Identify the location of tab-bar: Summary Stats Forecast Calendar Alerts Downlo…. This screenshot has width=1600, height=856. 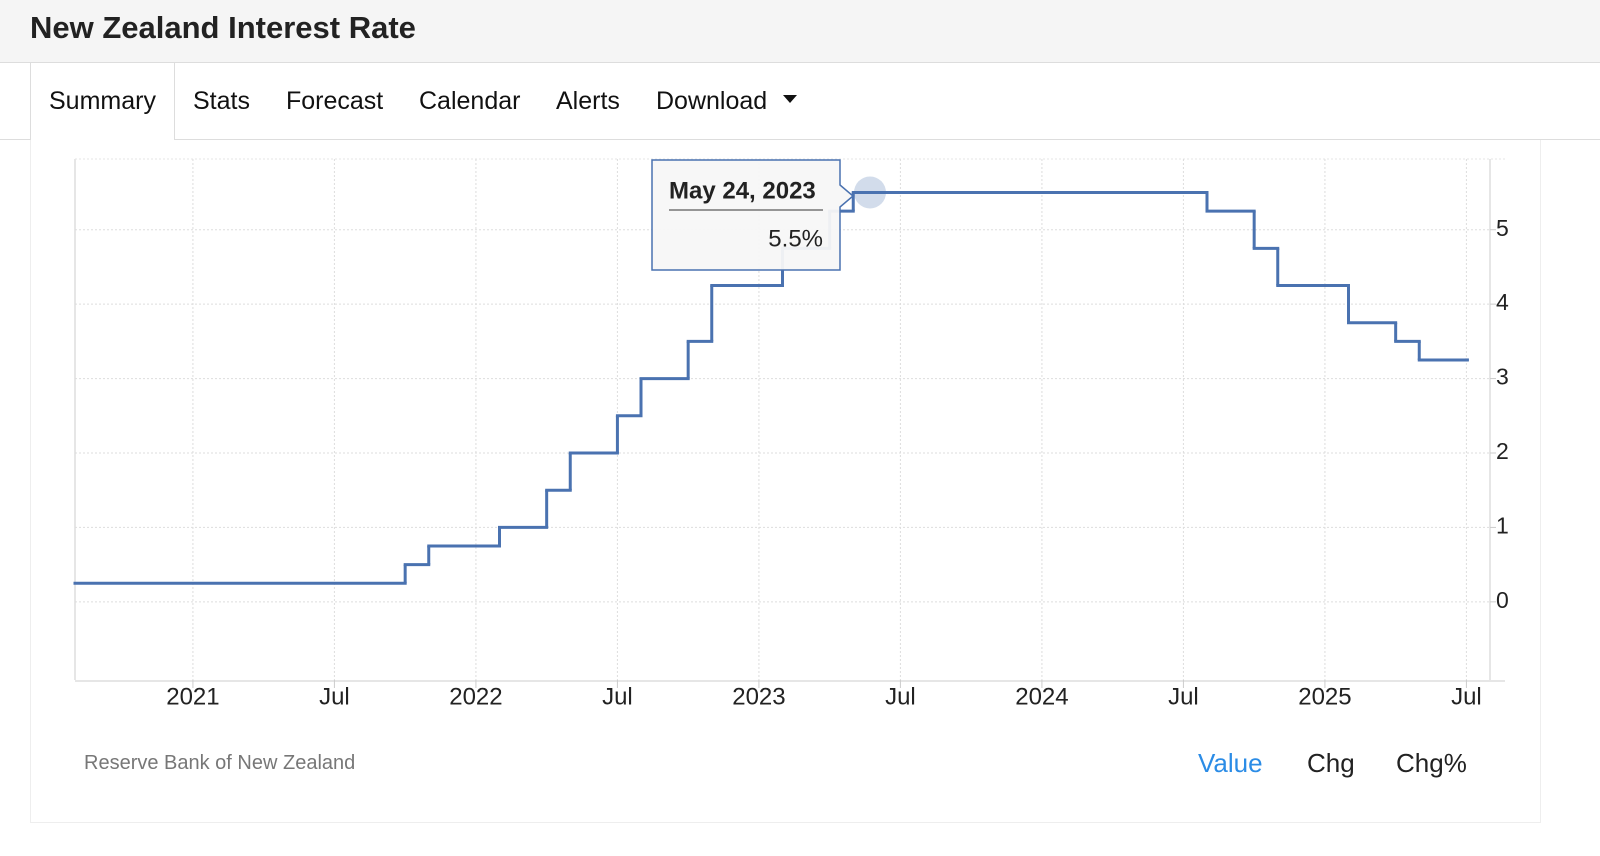
(800, 101).